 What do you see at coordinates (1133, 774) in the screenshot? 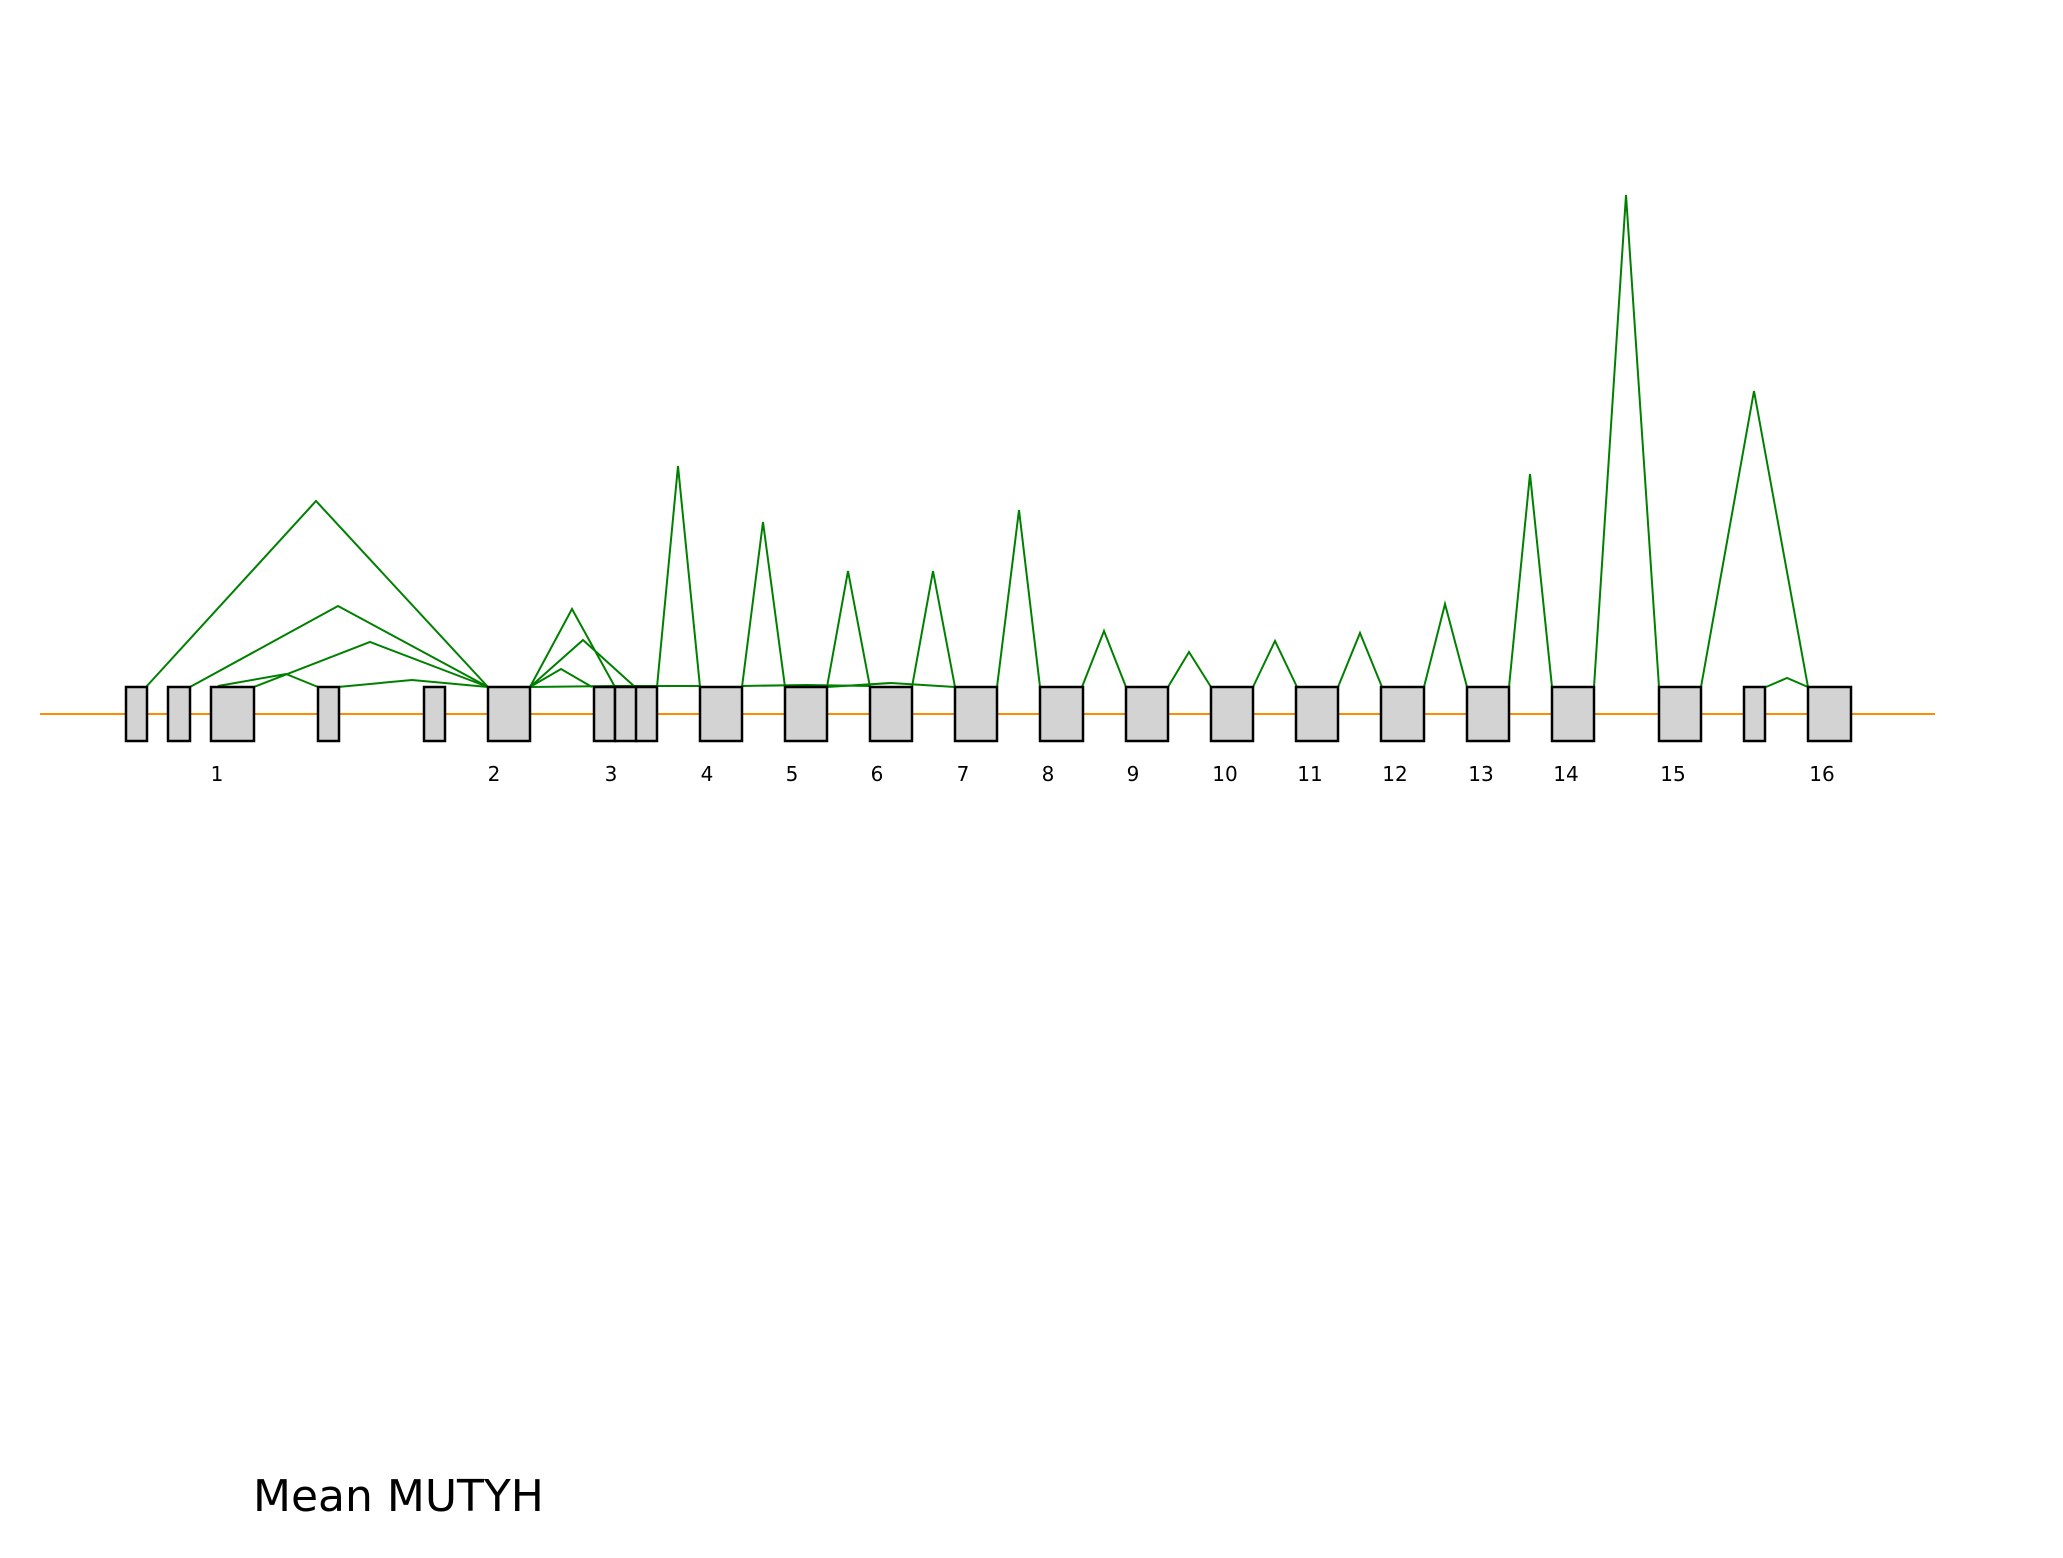
I see `exon-label: 9` at bounding box center [1133, 774].